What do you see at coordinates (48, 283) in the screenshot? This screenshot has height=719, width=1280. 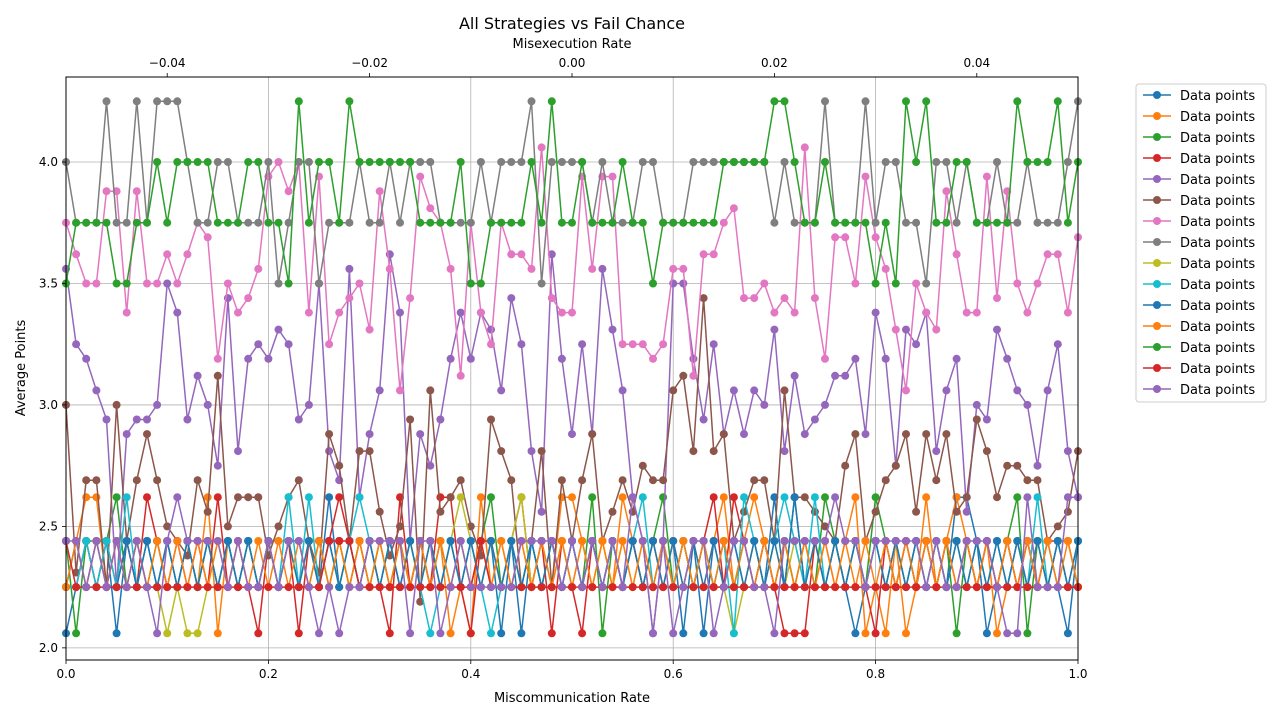 I see `y-tick-label: 3.5` at bounding box center [48, 283].